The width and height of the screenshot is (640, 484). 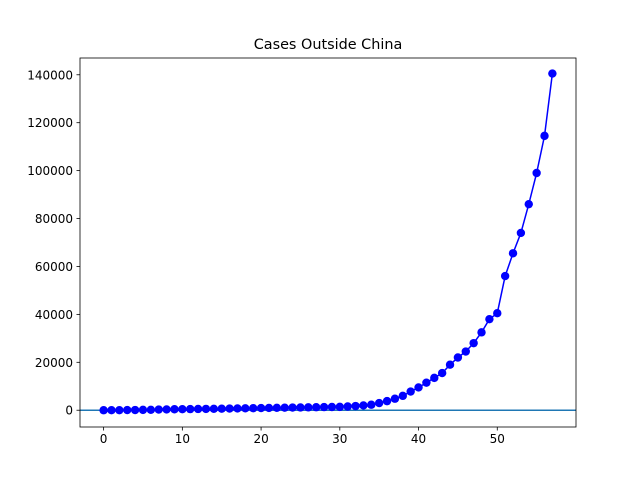 What do you see at coordinates (339, 439) in the screenshot?
I see `x-tick-label: 30` at bounding box center [339, 439].